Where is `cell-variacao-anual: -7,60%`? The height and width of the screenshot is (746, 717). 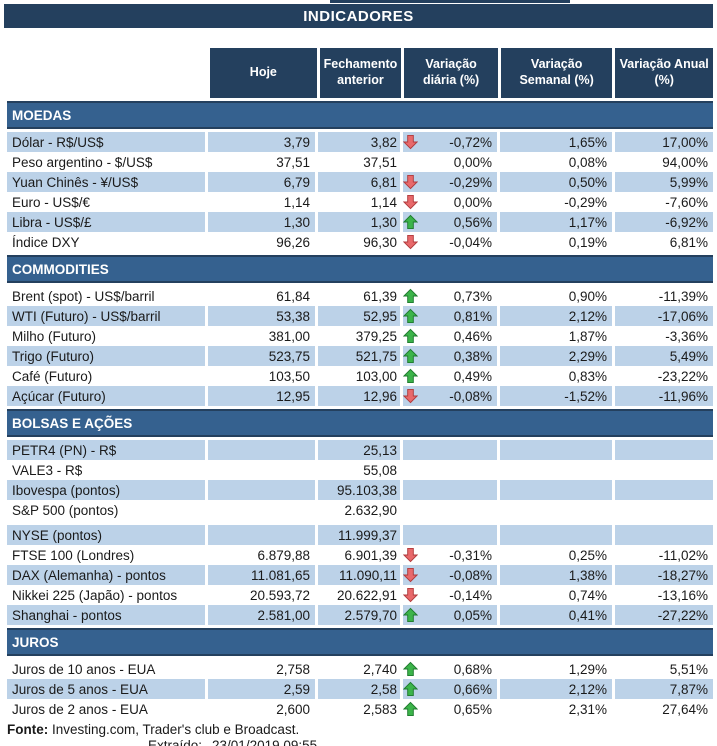
cell-variacao-anual: -7,60% is located at coordinates (686, 202).